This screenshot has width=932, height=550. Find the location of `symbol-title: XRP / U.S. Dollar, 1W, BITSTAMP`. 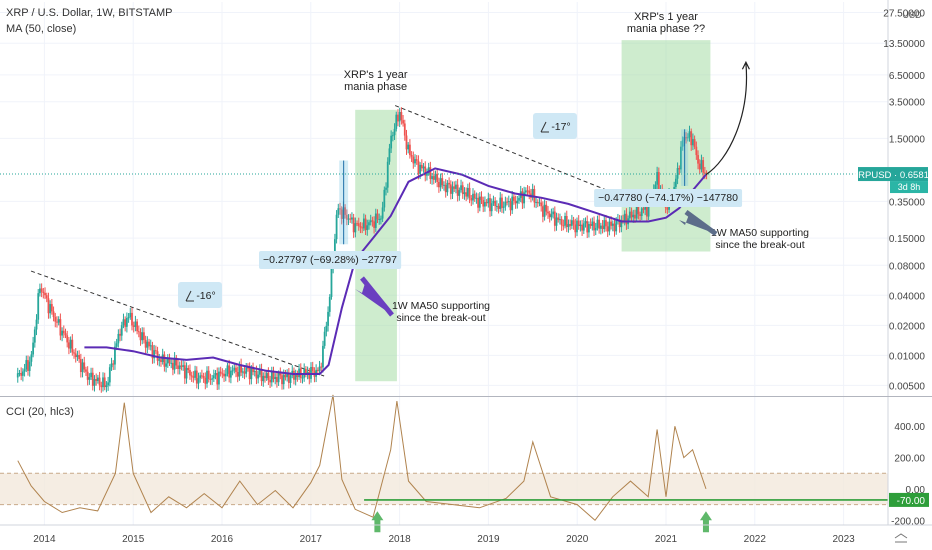

symbol-title: XRP / U.S. Dollar, 1W, BITSTAMP is located at coordinates (89, 13).